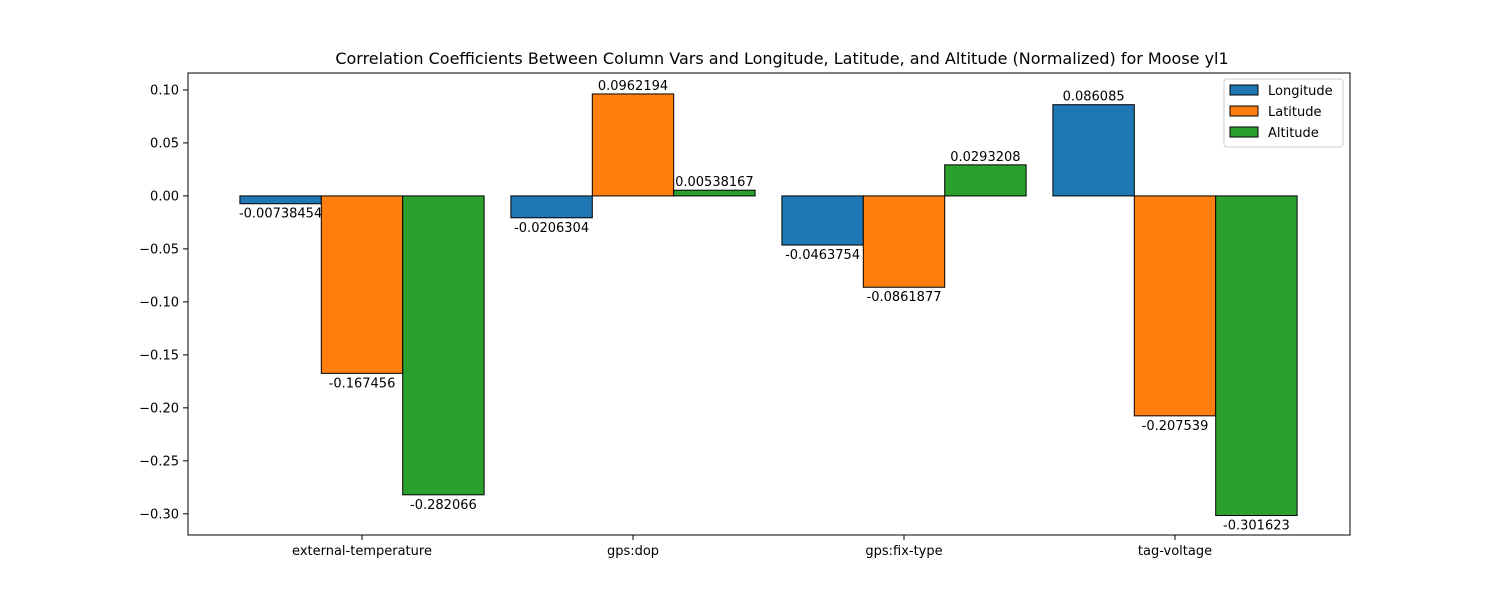 Image resolution: width=1500 pixels, height=600 pixels. Describe the element at coordinates (159, 408) in the screenshot. I see `y-tick-label: −0.20` at that location.